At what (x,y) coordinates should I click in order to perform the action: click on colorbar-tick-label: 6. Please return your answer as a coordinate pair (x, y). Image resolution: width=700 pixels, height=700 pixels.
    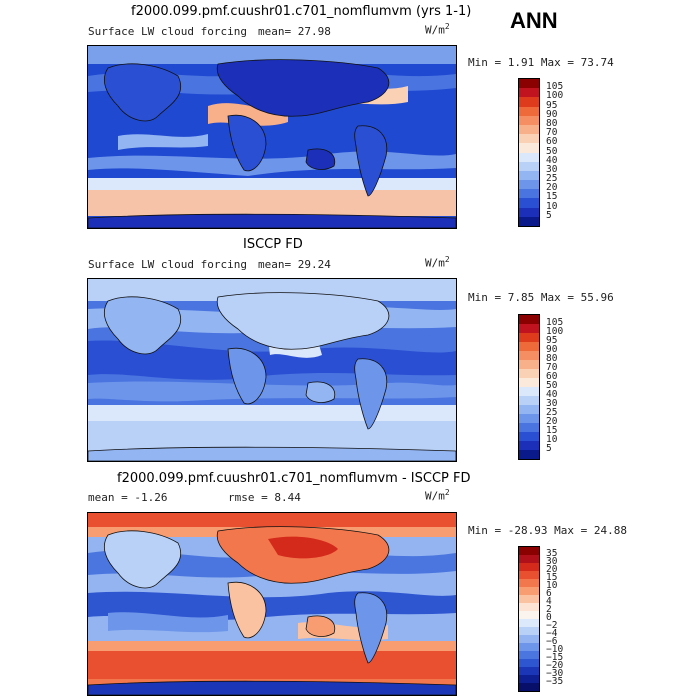
    Looking at the image, I should click on (549, 593).